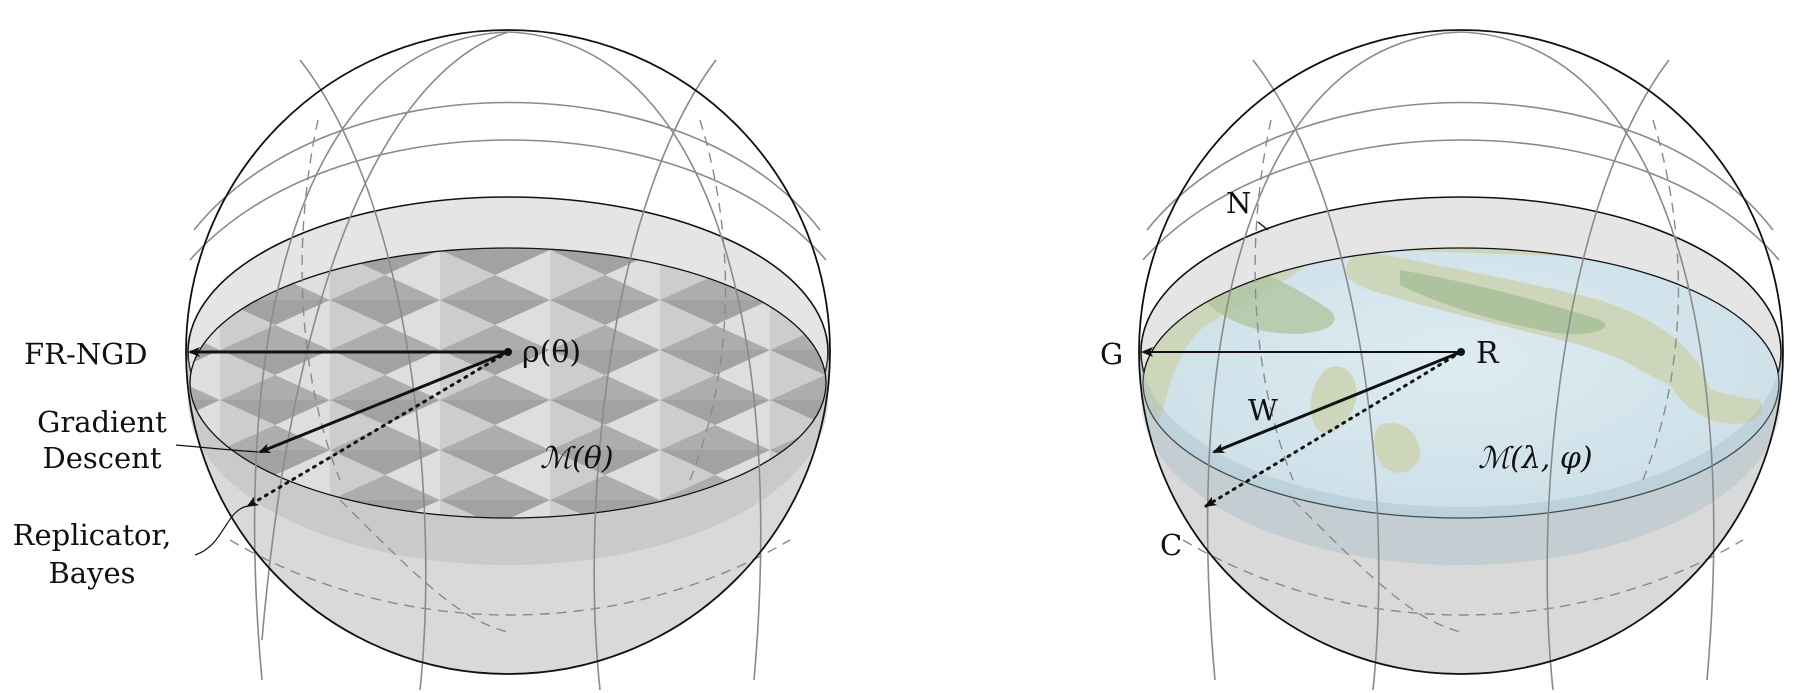  Describe the element at coordinates (86, 354) in the screenshot. I see `left-fr-ngd-label: FR-NGD` at that location.